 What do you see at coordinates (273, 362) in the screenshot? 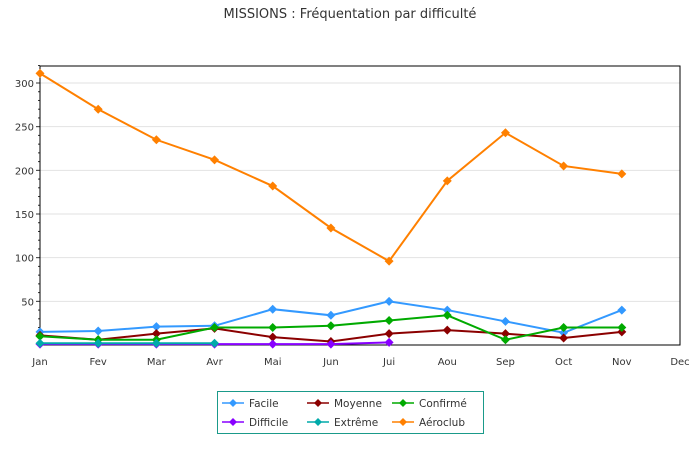
I see `x-tick-label: Mai` at bounding box center [273, 362].